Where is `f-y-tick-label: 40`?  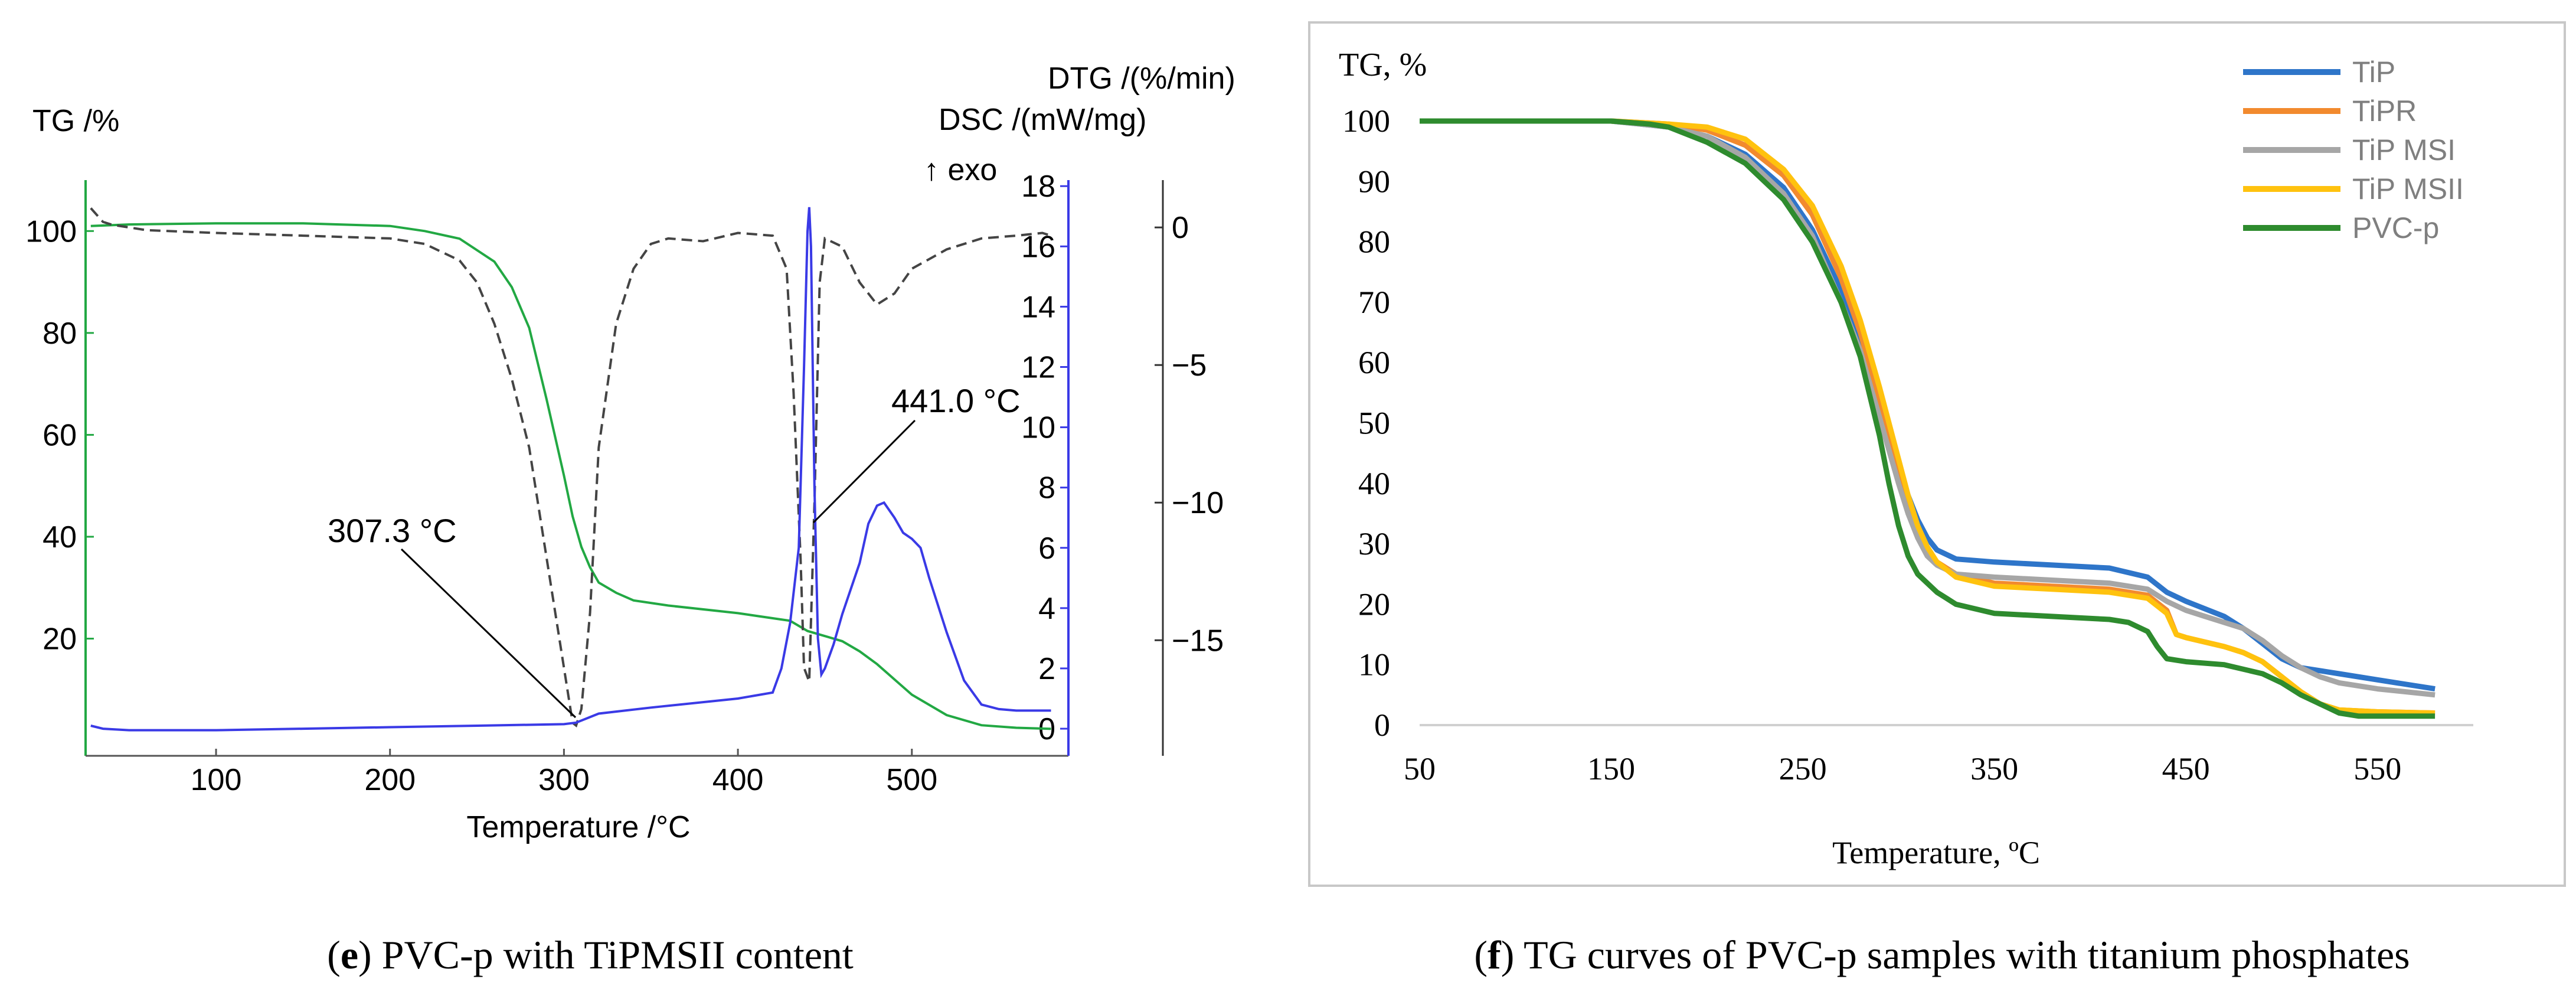
f-y-tick-label: 40 is located at coordinates (1374, 483).